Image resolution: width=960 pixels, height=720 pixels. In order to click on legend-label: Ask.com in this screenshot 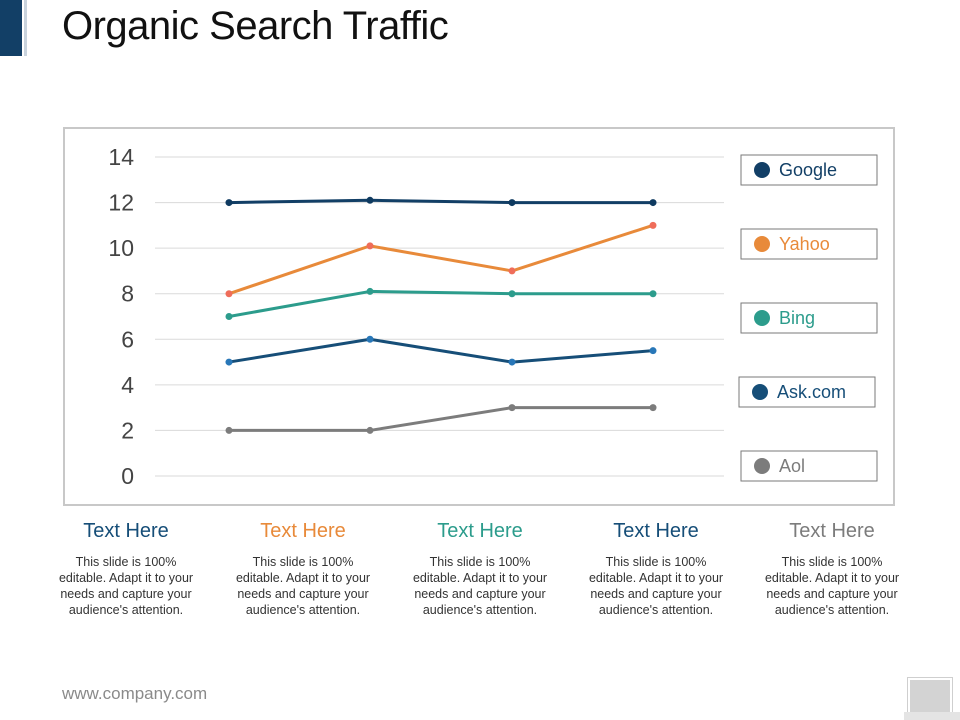, I will do `click(811, 392)`.